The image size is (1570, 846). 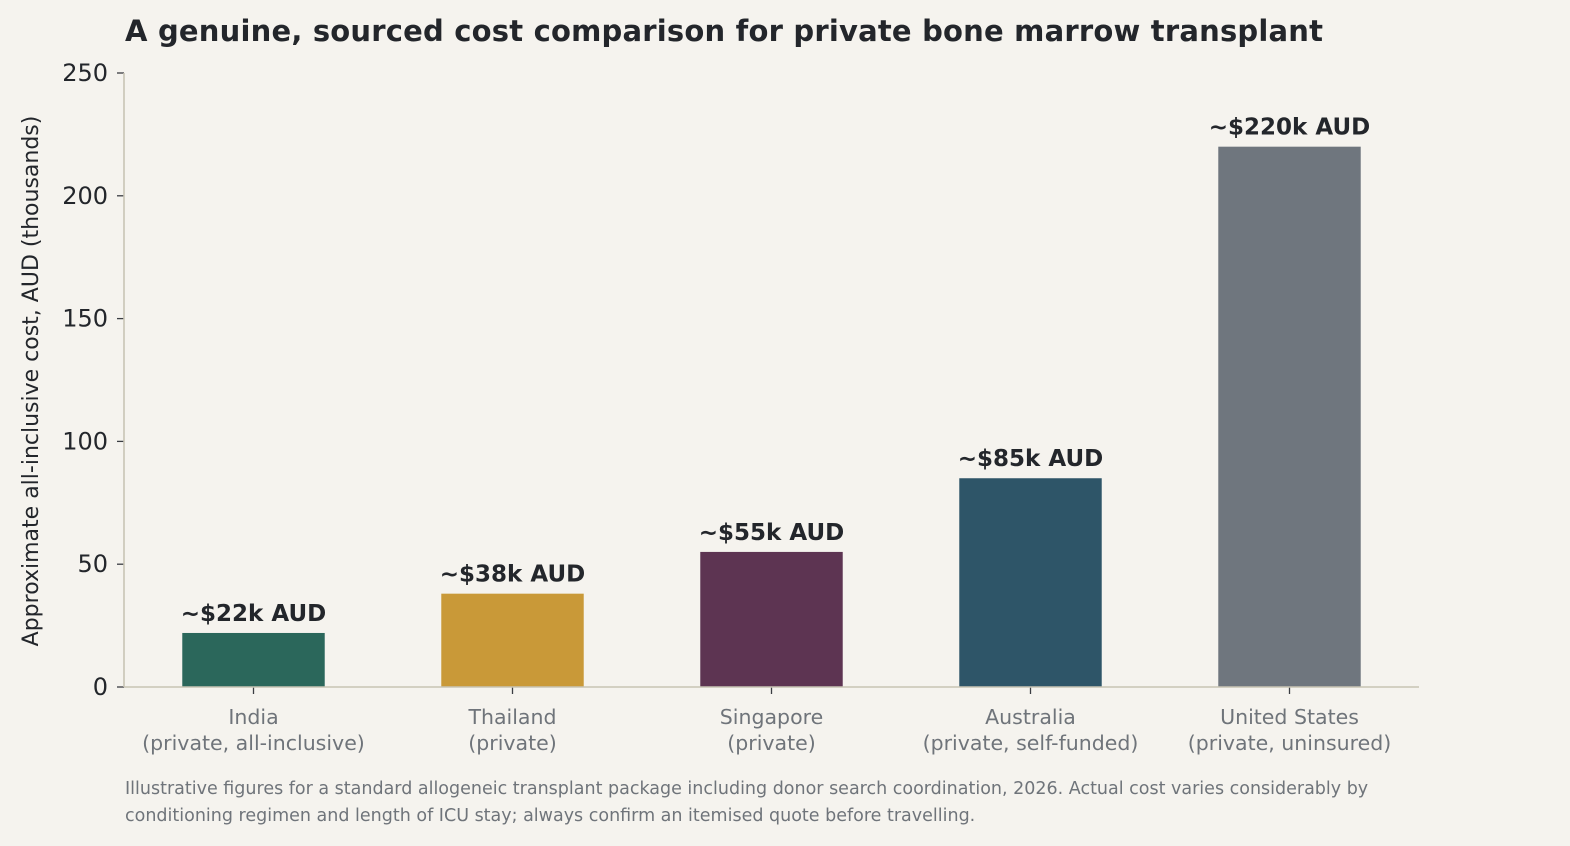 I want to click on y-tick: 150, so click(x=93, y=319).